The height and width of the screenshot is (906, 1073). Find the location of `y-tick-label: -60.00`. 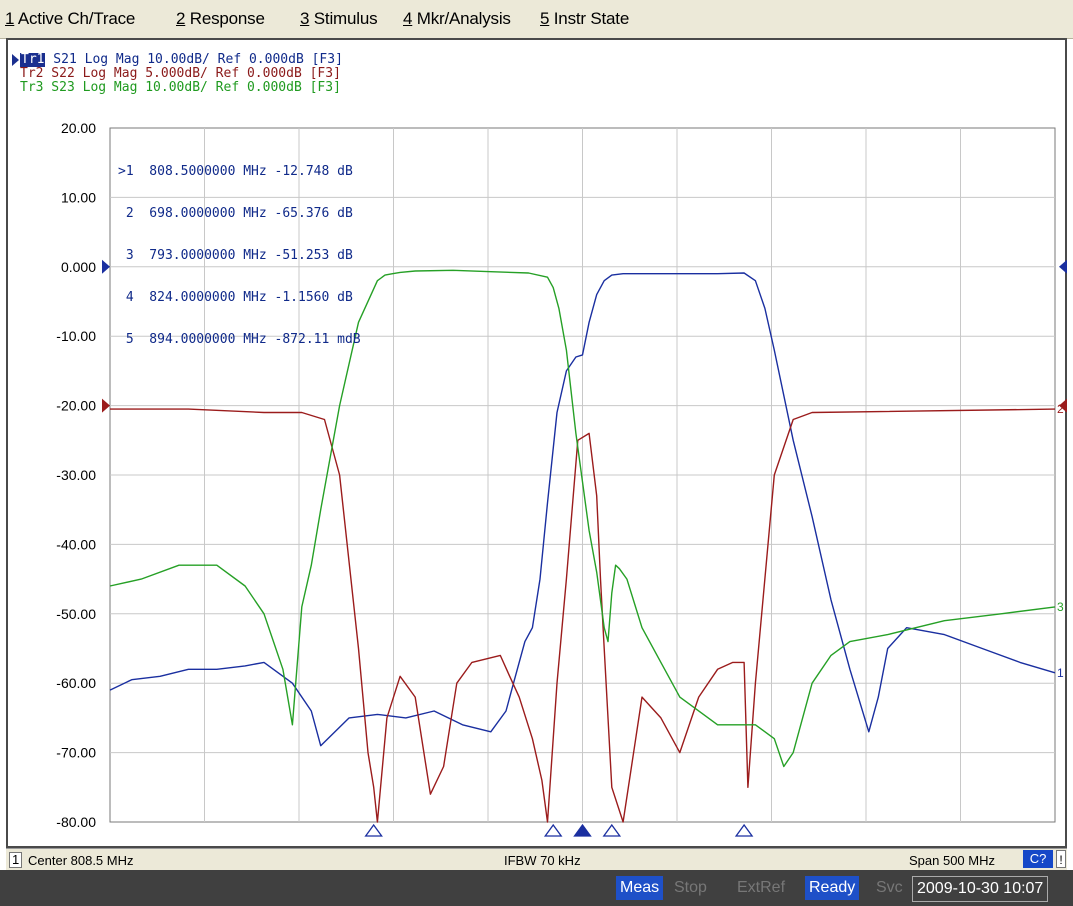

y-tick-label: -60.00 is located at coordinates (76, 683).